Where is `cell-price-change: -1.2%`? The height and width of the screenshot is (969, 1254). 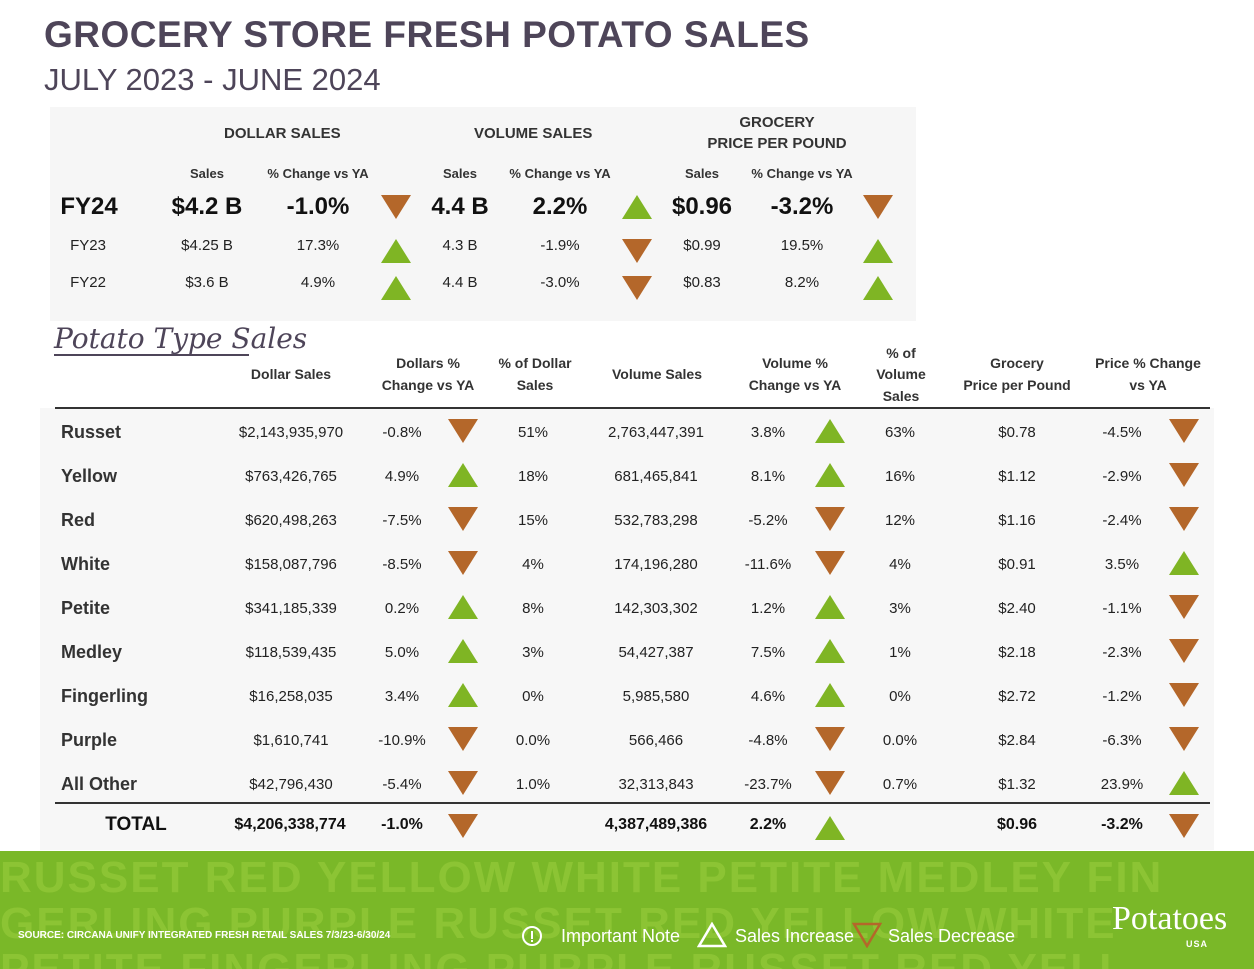
cell-price-change: -1.2% is located at coordinates (1122, 696).